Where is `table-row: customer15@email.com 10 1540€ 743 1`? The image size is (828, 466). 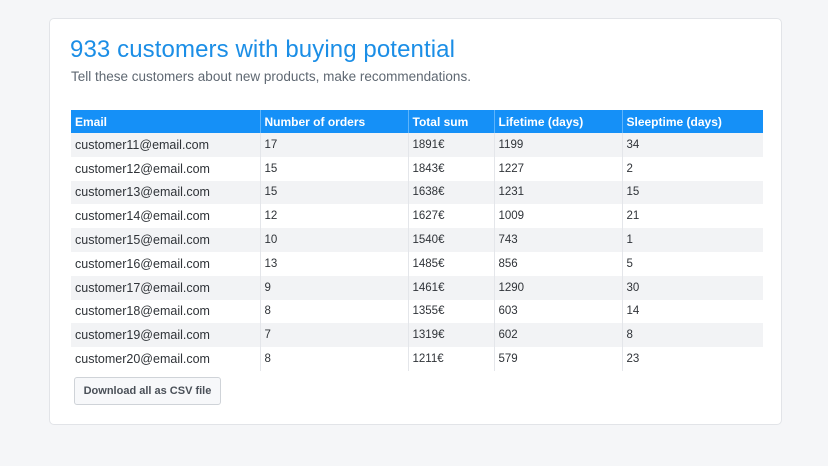
table-row: customer15@email.com 10 1540€ 743 1 is located at coordinates (417, 240).